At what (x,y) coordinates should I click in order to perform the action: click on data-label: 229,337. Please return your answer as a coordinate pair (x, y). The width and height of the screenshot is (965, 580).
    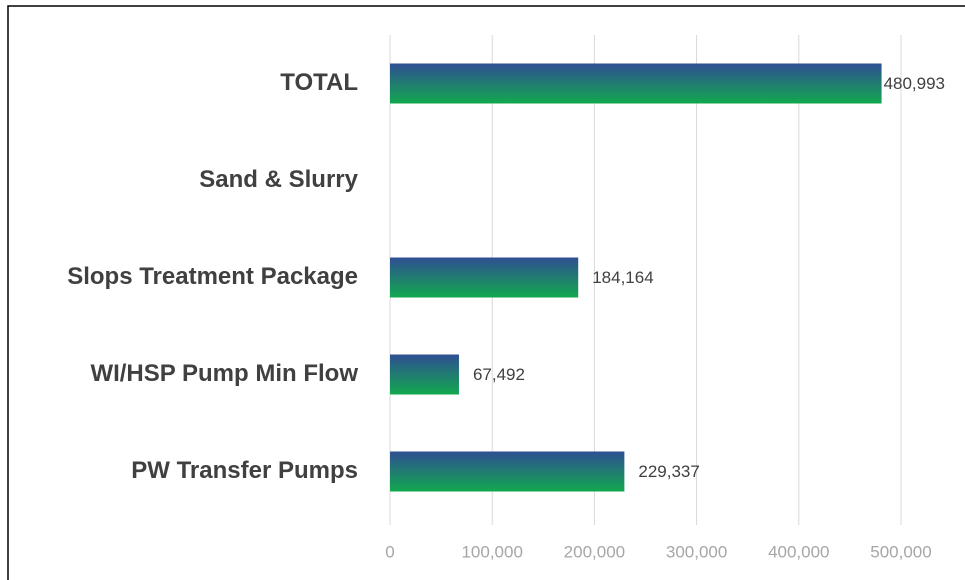
    Looking at the image, I should click on (668, 471).